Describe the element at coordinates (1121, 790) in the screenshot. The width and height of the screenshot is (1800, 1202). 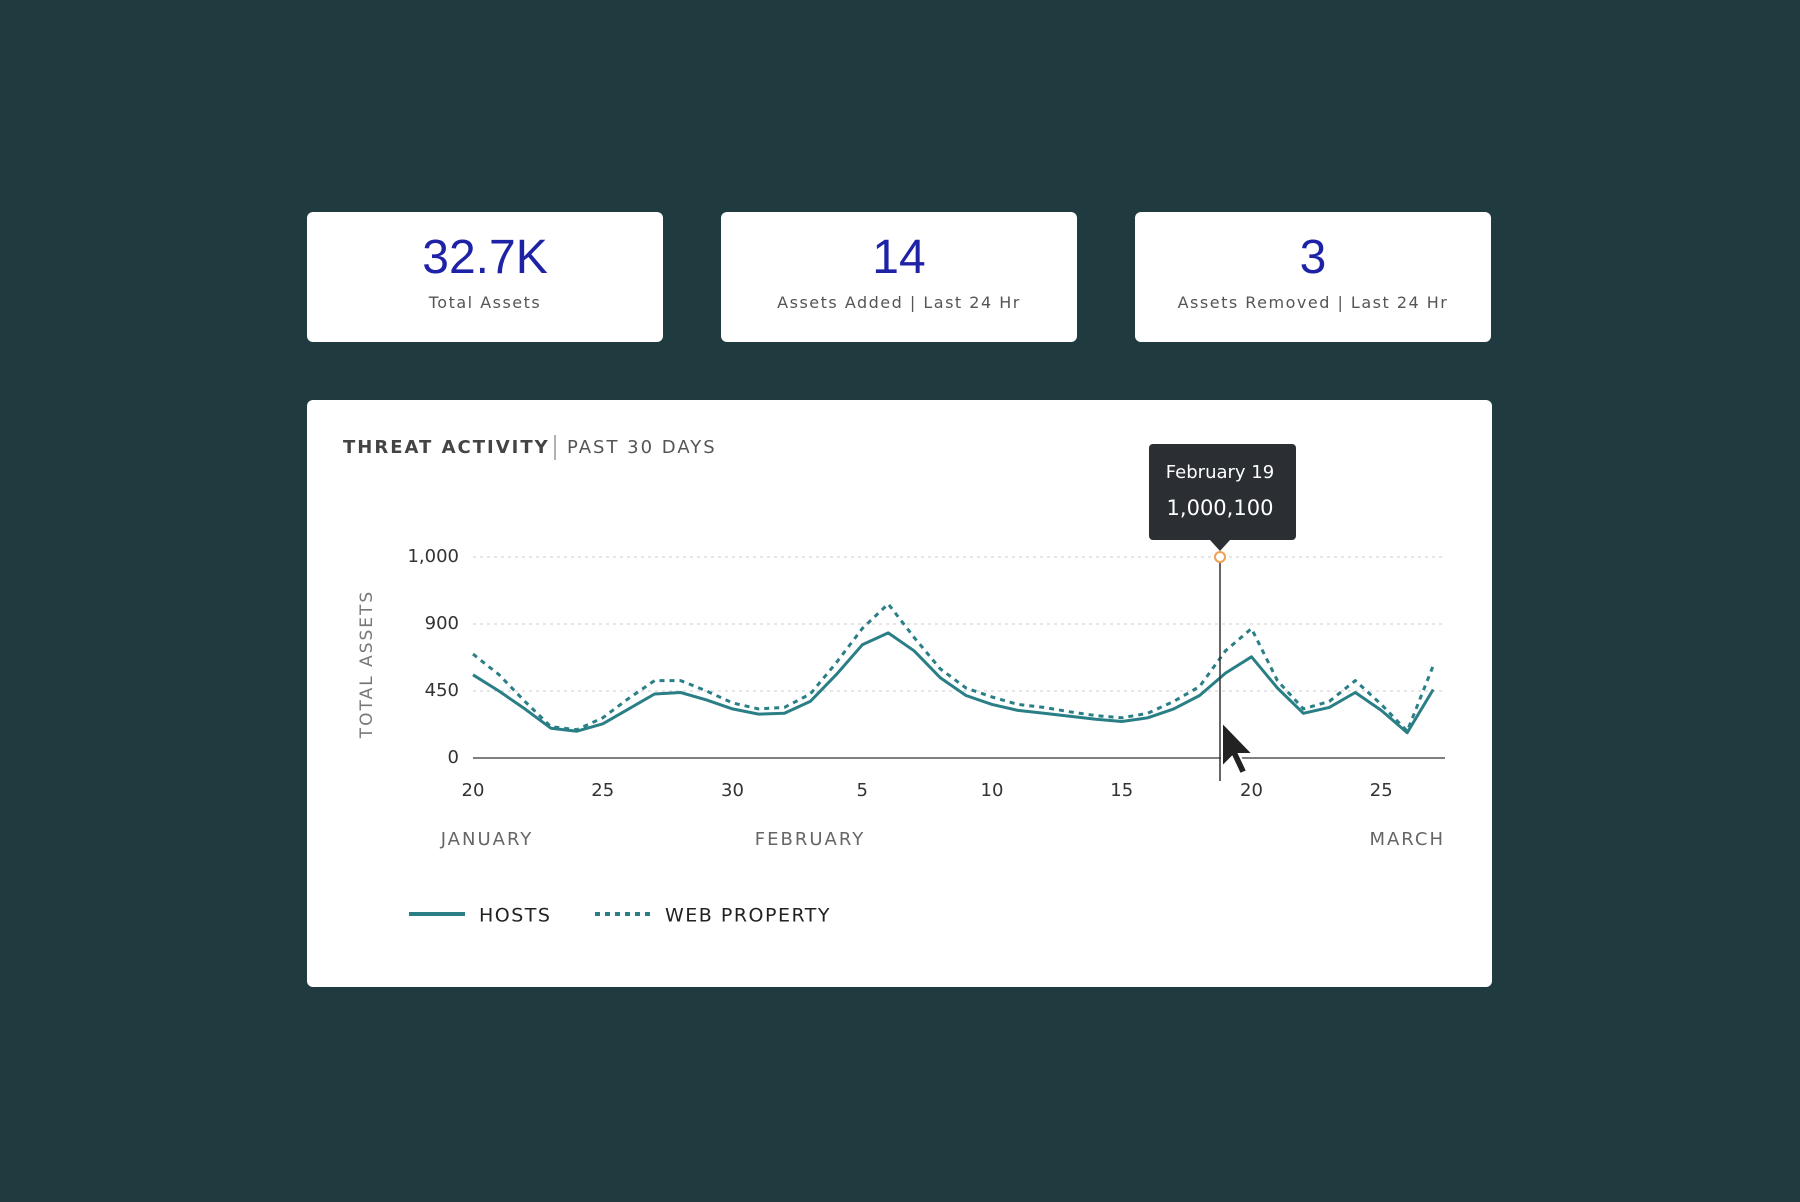
I see `x-tick-label: 15` at that location.